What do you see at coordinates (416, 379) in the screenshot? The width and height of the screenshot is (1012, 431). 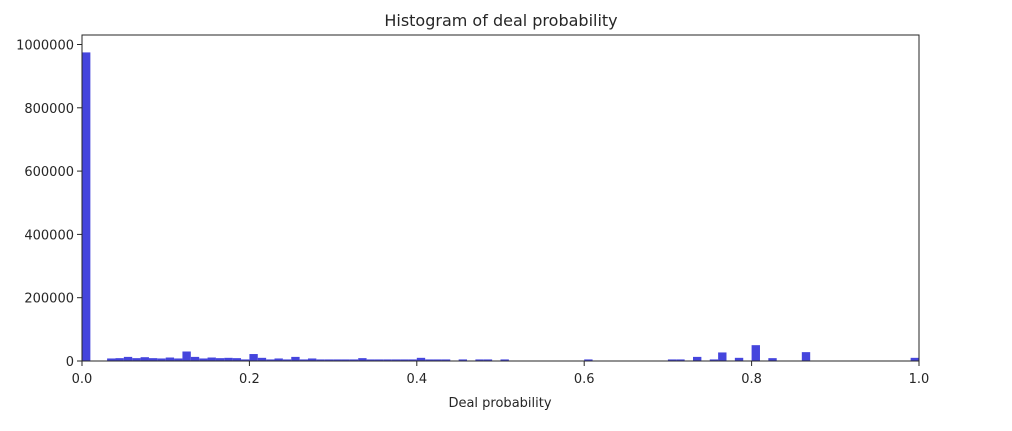 I see `x-tick-label: 0.4` at bounding box center [416, 379].